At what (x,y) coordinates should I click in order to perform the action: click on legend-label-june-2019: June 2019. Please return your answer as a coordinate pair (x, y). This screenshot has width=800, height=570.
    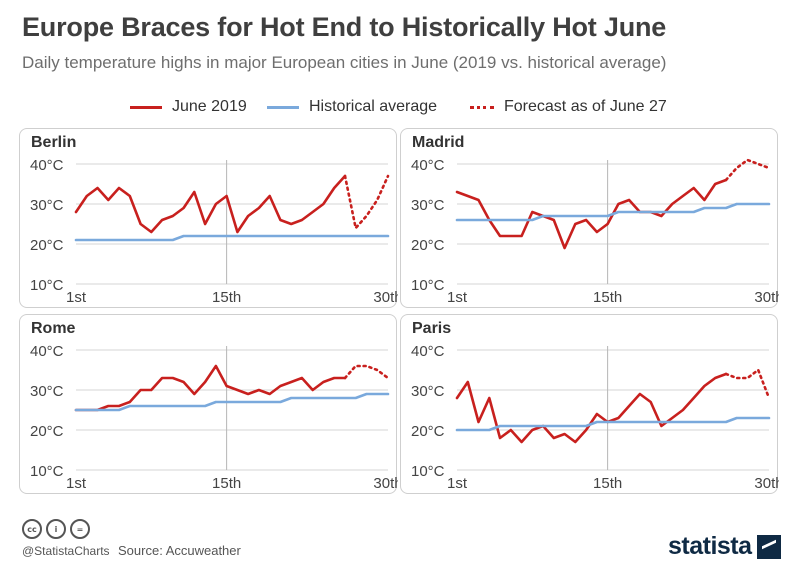
    Looking at the image, I should click on (209, 106).